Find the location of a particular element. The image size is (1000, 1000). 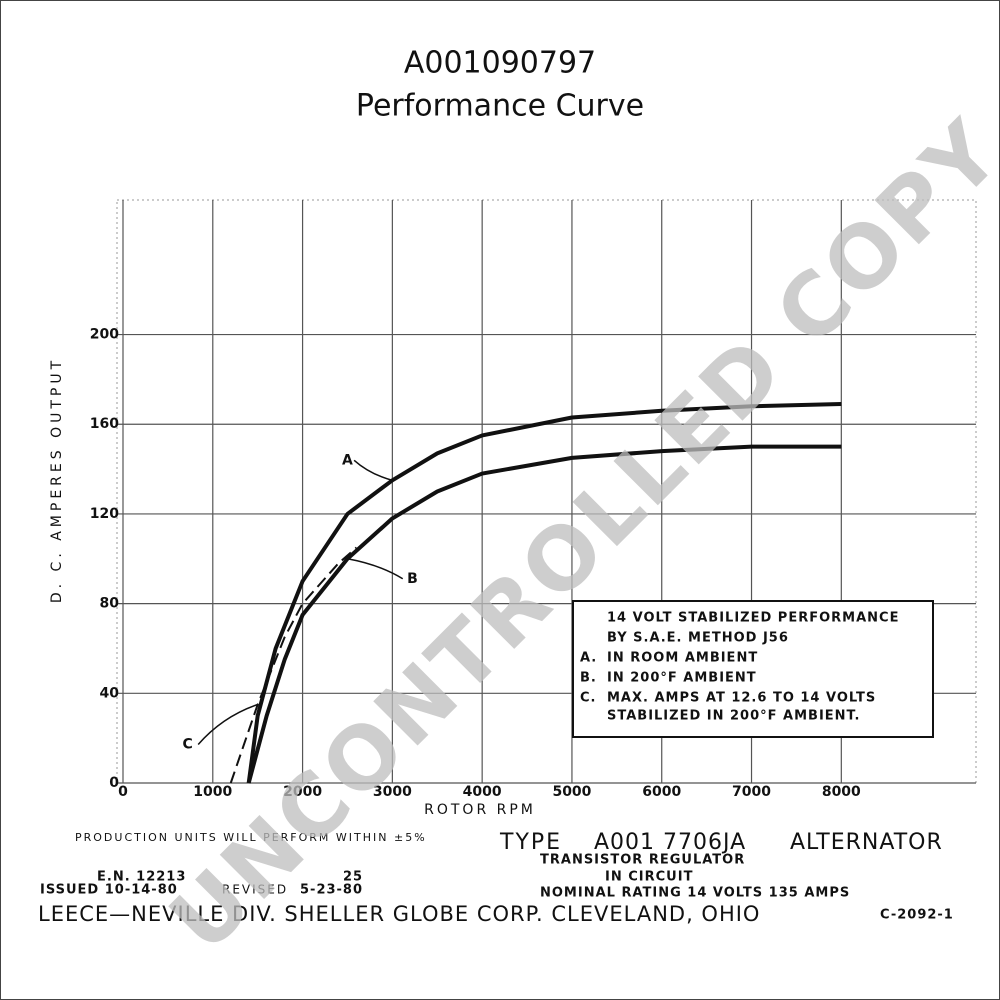

en-number: E.N. 12213 is located at coordinates (141, 877).